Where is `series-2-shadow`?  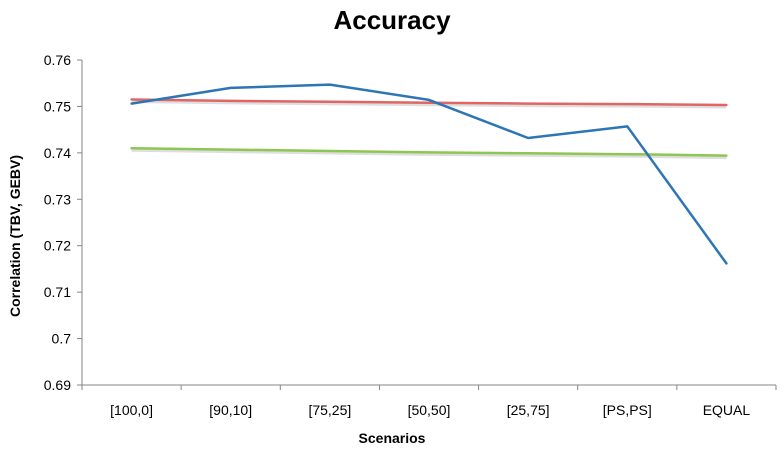 series-2-shadow is located at coordinates (429, 104).